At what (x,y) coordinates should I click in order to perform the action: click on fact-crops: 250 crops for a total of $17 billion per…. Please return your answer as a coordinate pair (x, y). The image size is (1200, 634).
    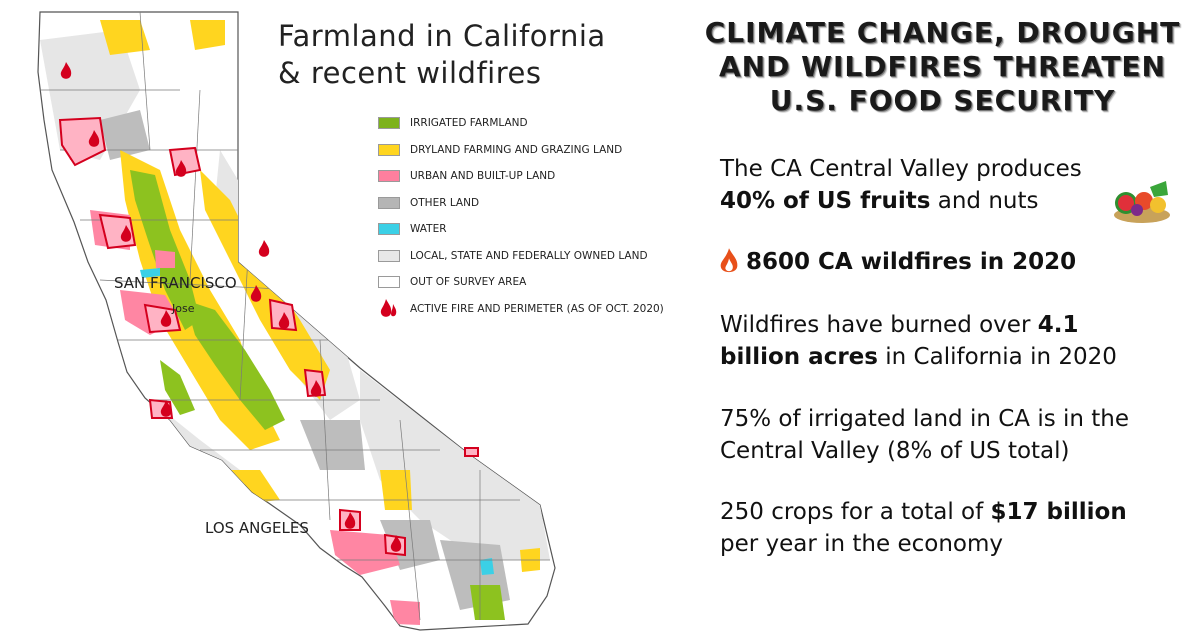
    Looking at the image, I should click on (960, 528).